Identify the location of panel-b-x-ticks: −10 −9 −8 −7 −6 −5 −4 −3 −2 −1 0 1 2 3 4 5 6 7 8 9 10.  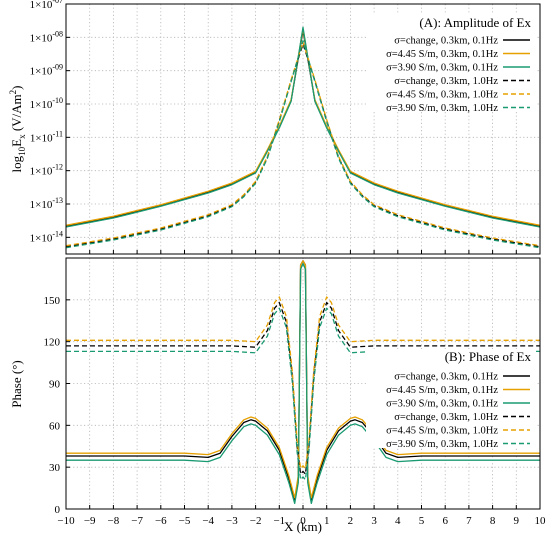
(301, 516).